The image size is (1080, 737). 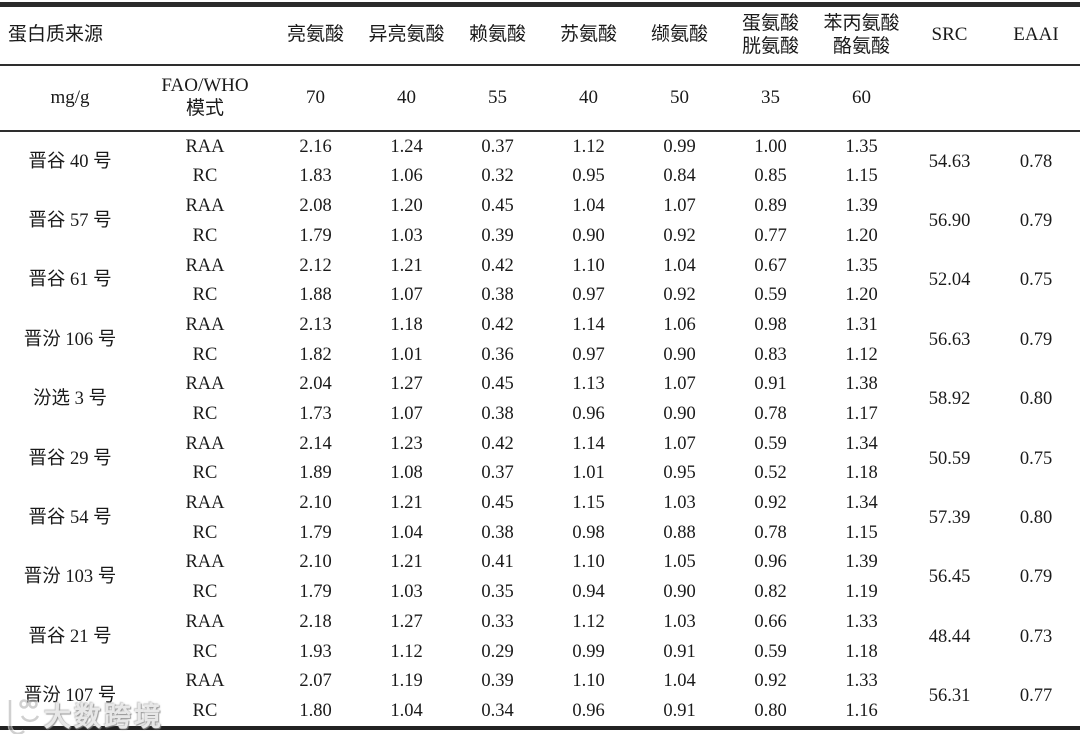 I want to click on variety-name: 晋汾 103 号, so click(x=70, y=577).